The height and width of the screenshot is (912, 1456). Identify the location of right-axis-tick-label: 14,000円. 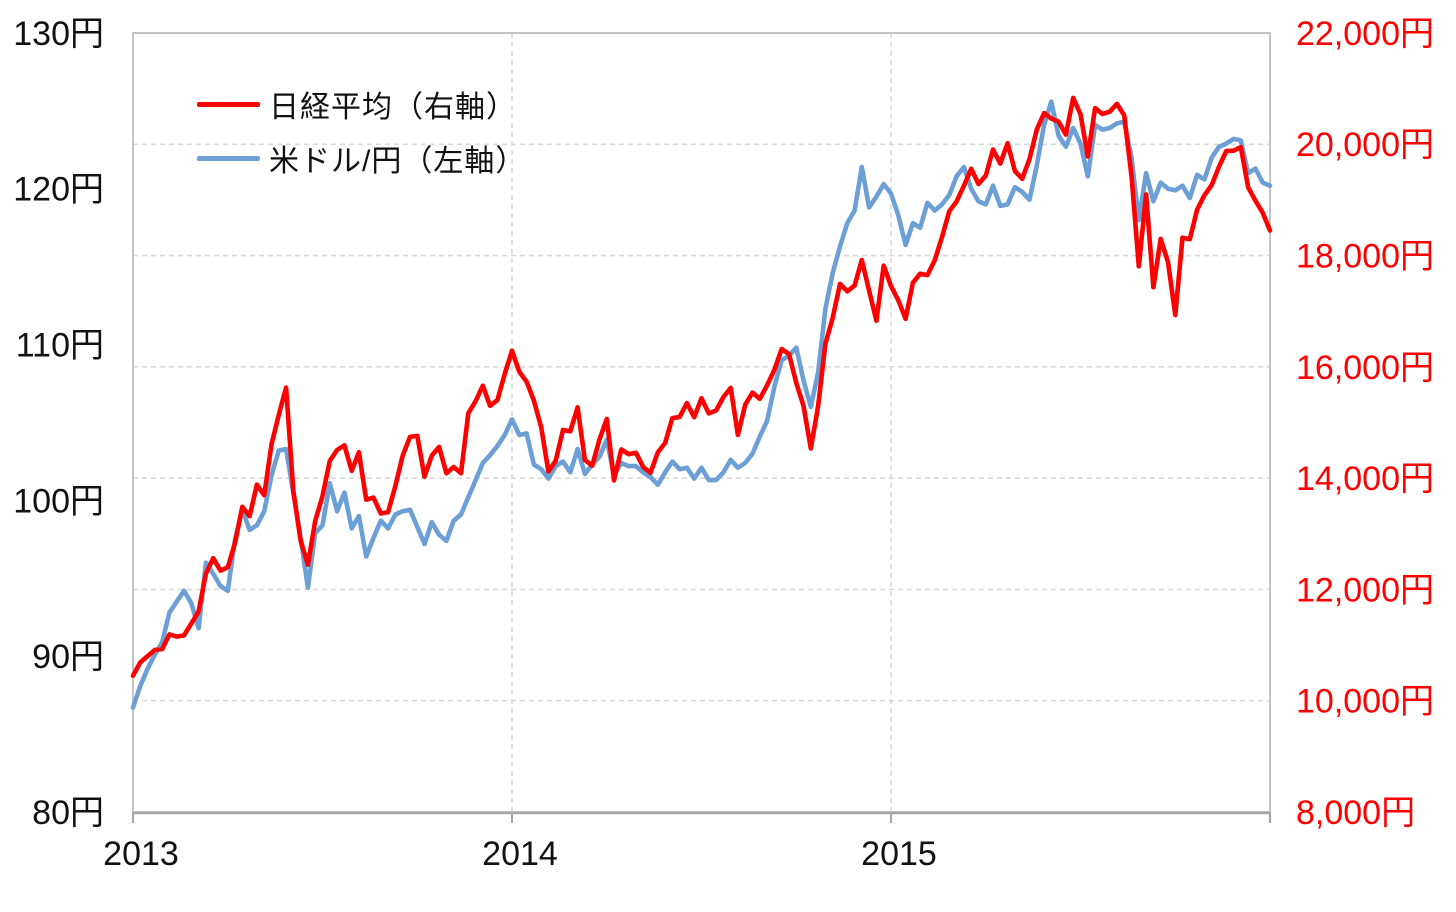
(1365, 479).